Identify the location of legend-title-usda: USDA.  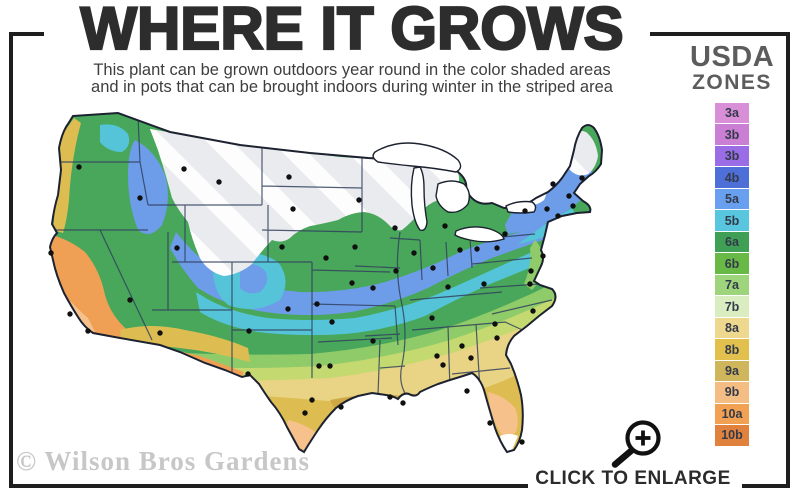
(732, 57).